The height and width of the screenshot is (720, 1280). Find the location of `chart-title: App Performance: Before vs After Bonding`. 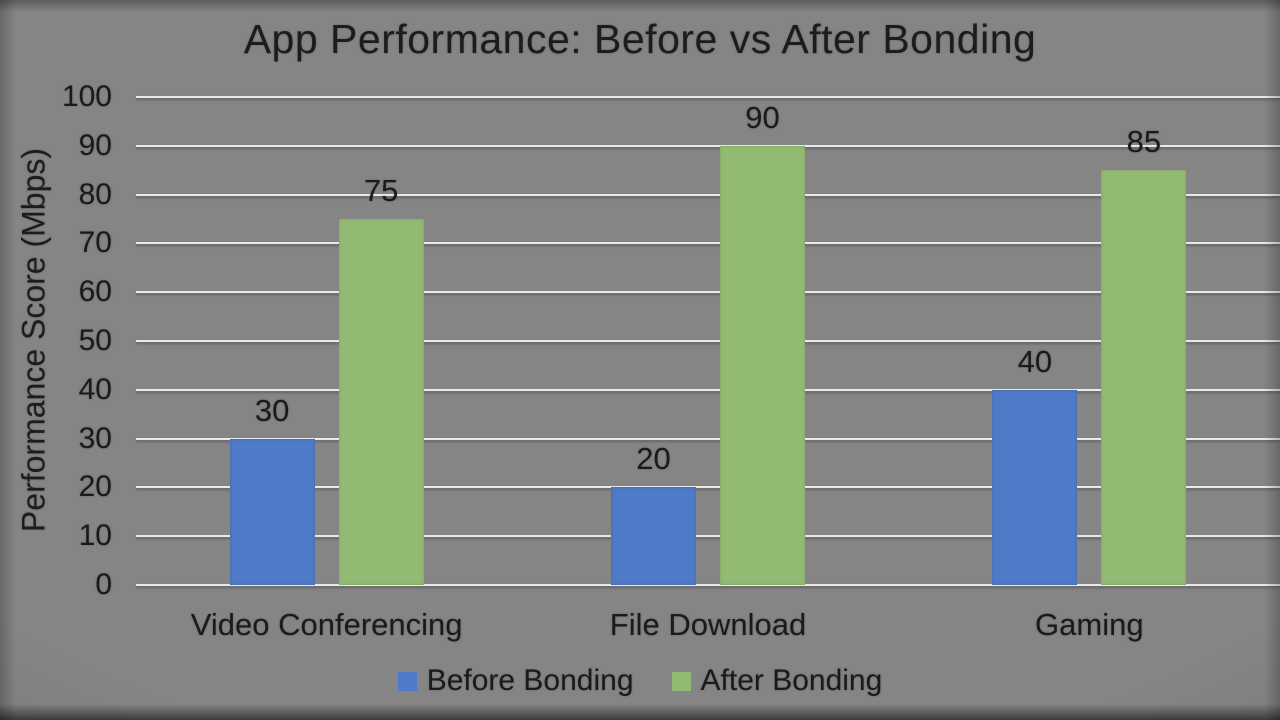

chart-title: App Performance: Before vs After Bonding is located at coordinates (640, 39).